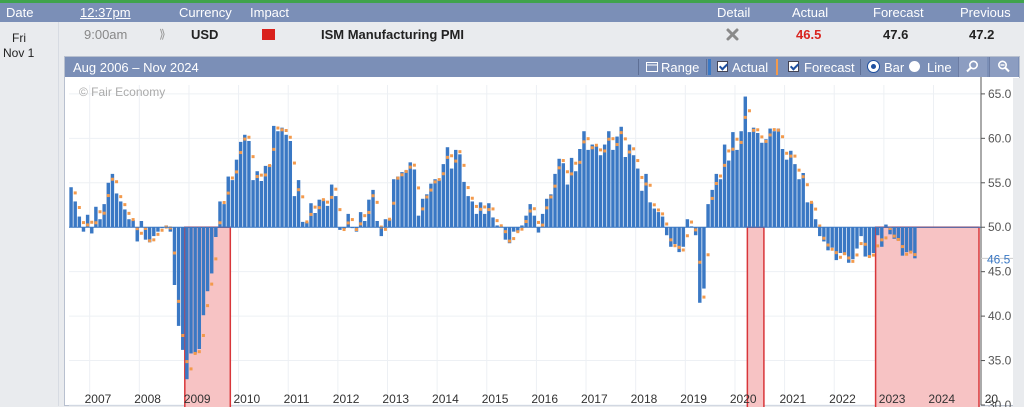 This screenshot has height=407, width=1024. Describe the element at coordinates (732, 34) in the screenshot. I see `close-detail-icon` at that location.